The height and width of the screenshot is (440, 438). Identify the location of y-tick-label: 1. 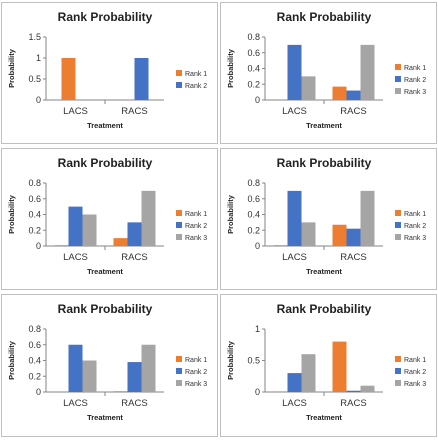
(257, 329).